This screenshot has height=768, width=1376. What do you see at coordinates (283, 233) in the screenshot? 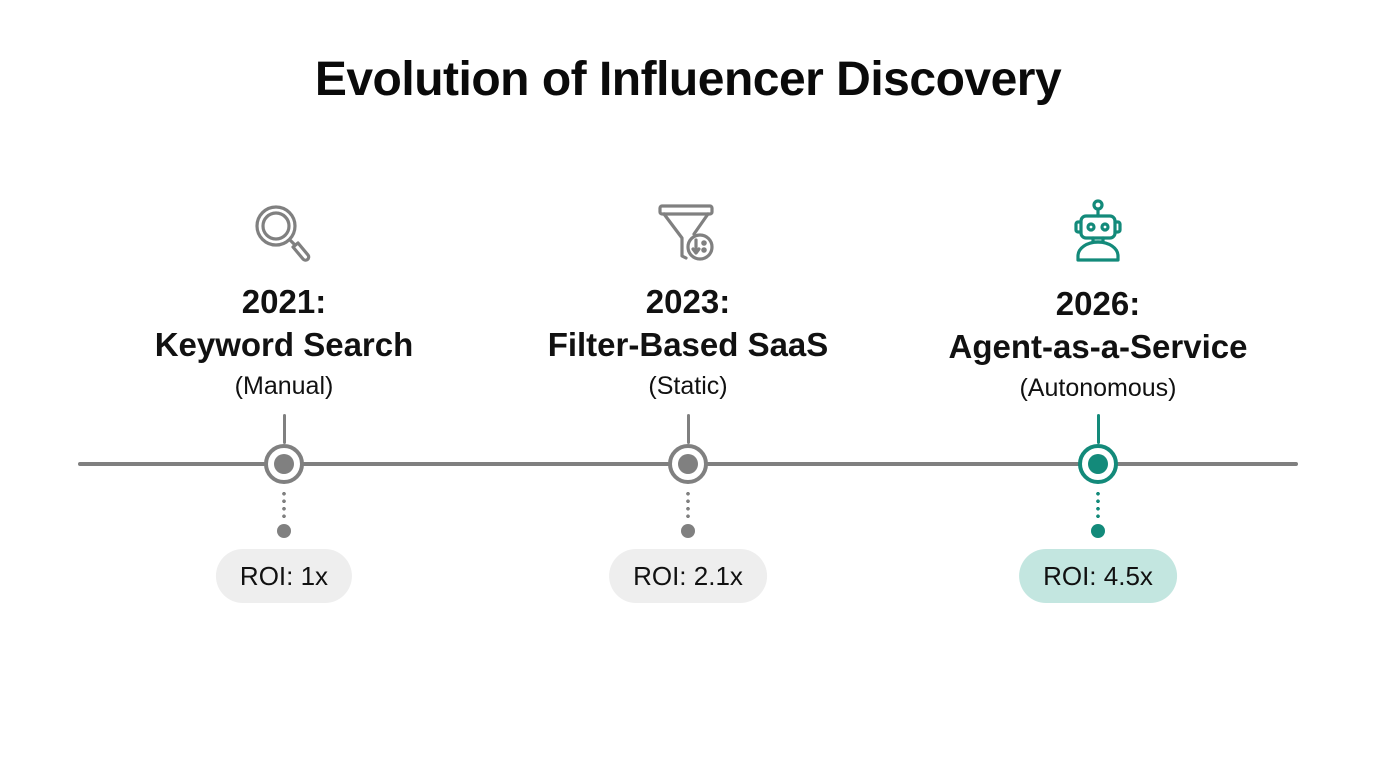
I see `magnifier-search-icon` at bounding box center [283, 233].